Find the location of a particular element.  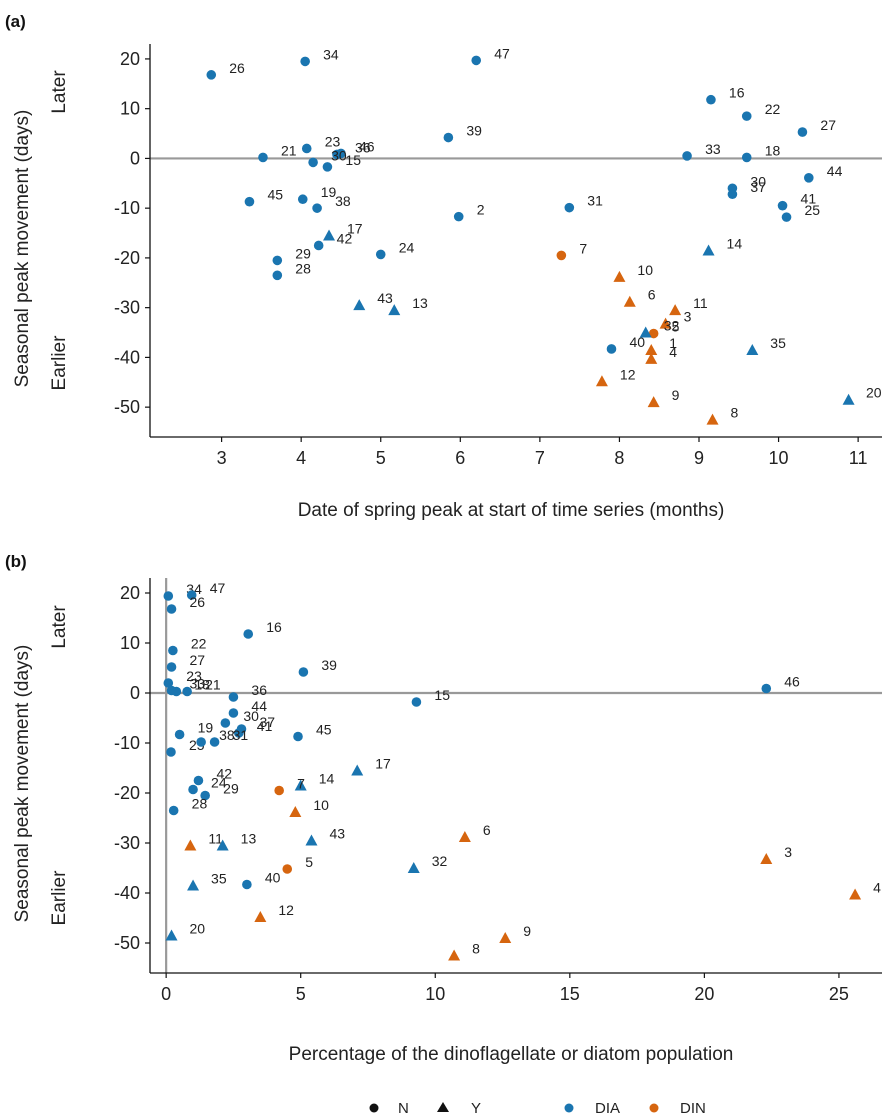

y-tick-label: 20 is located at coordinates (130, 59).